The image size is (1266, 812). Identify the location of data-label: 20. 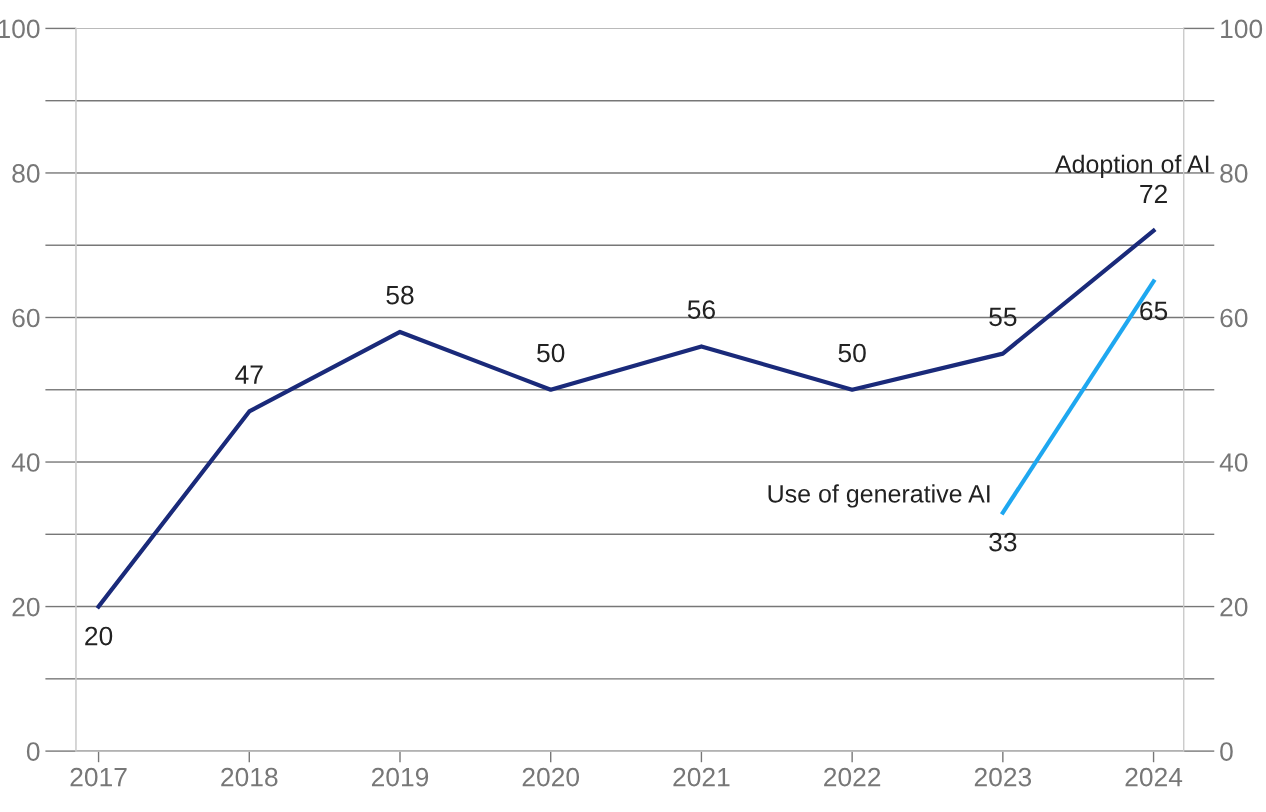
(99, 636).